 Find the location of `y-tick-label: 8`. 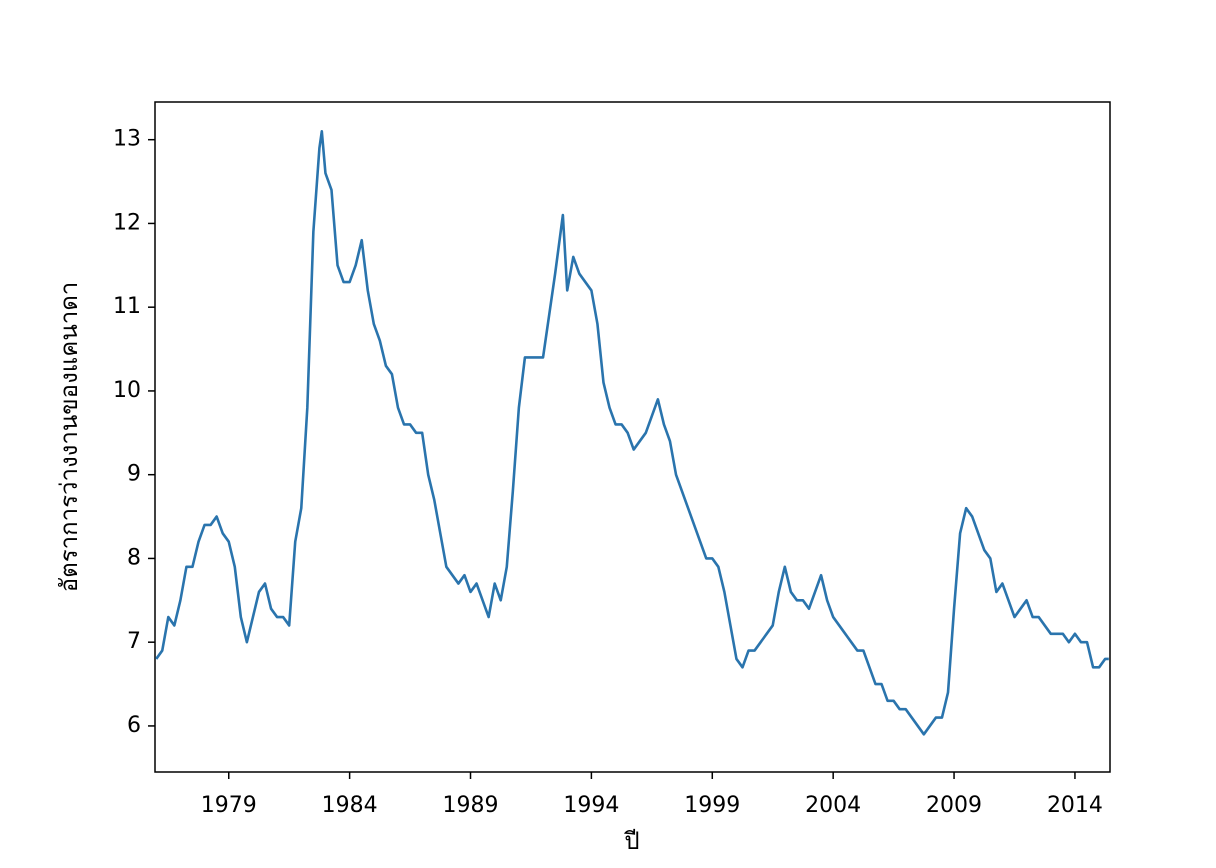

y-tick-label: 8 is located at coordinates (134, 557).